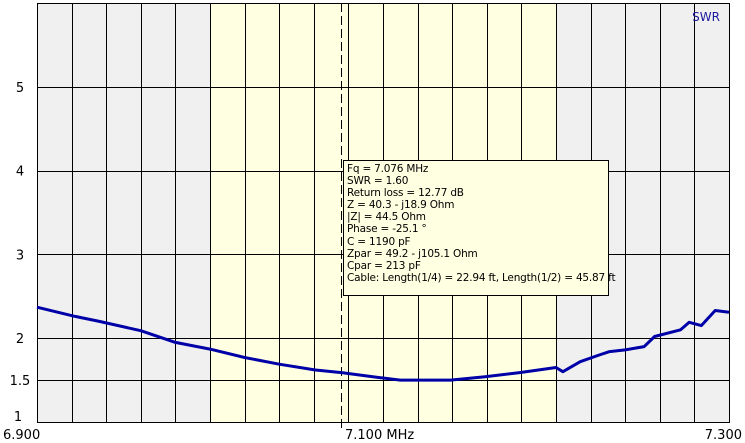  I want to click on tooltip-line: SWR = 1.60, so click(378, 181).